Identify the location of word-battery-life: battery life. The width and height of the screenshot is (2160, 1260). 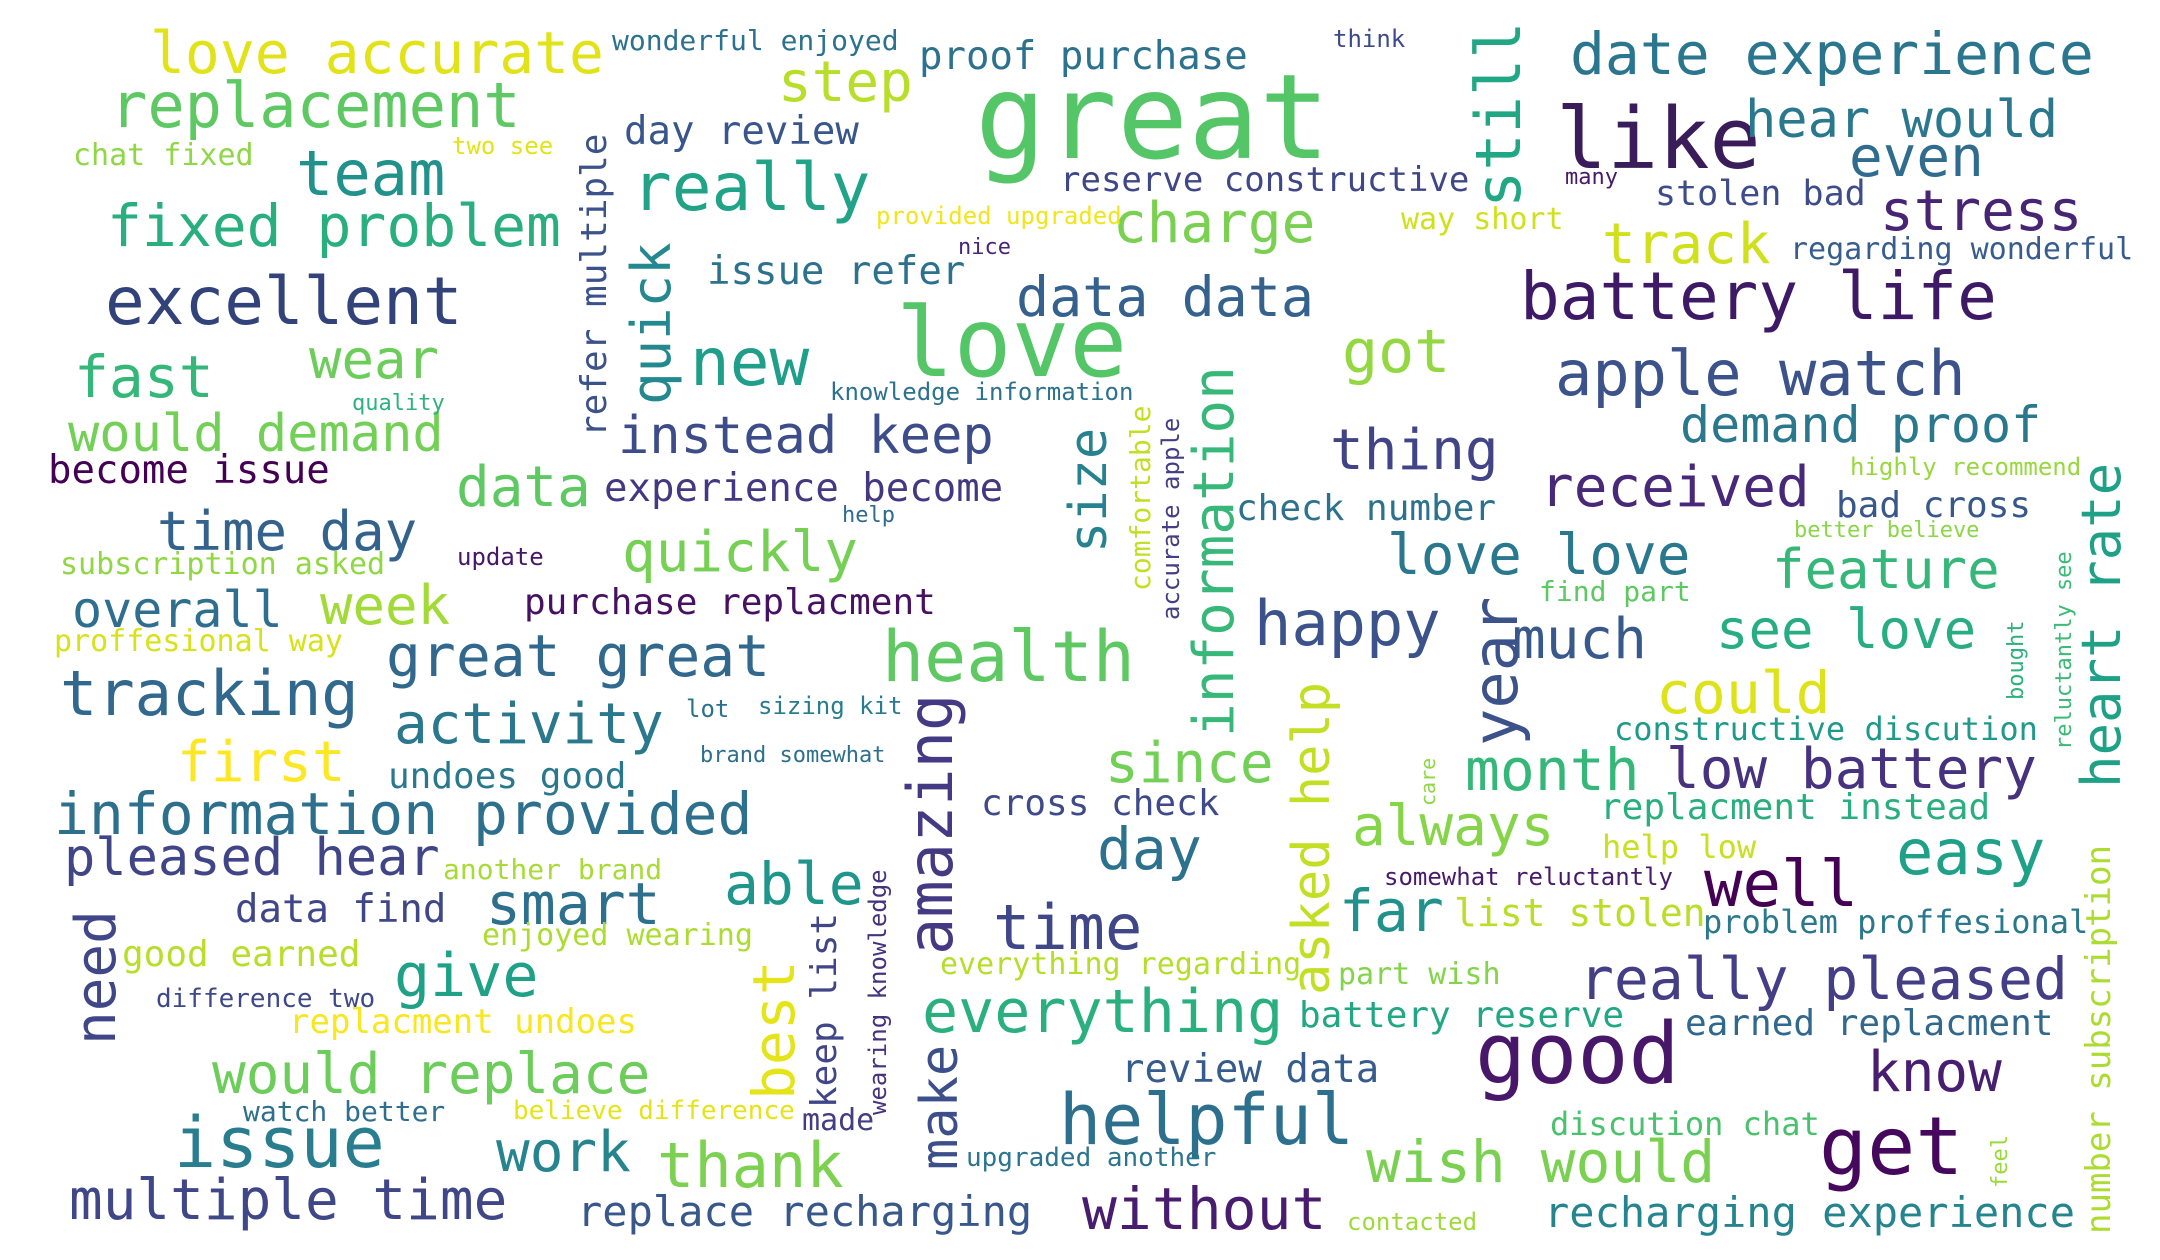
(1758, 296).